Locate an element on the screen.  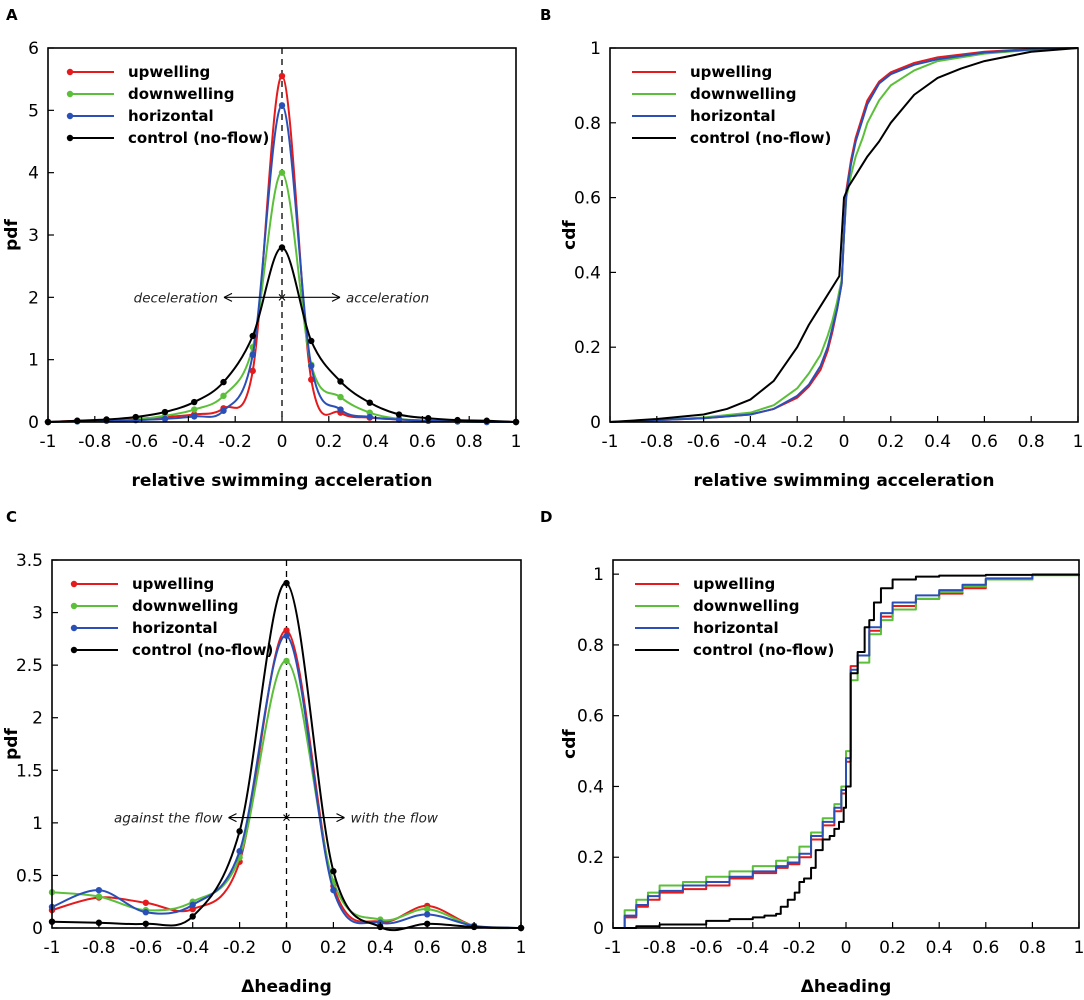
y-axis-title: cdf is located at coordinates (570, 235).